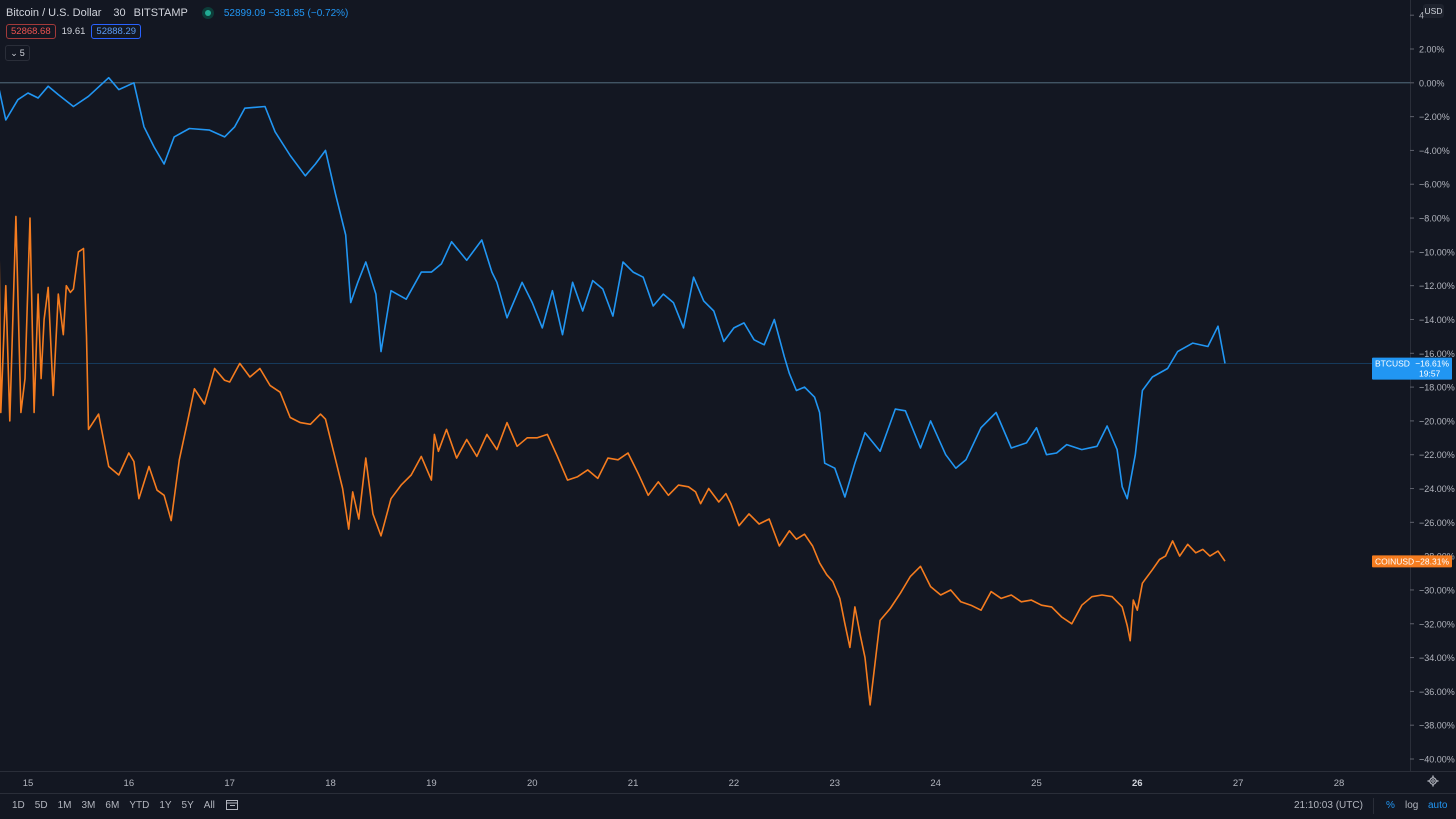 This screenshot has width=1456, height=819. Describe the element at coordinates (1437, 489) in the screenshot. I see `y-tick-label: −24.00%` at that location.